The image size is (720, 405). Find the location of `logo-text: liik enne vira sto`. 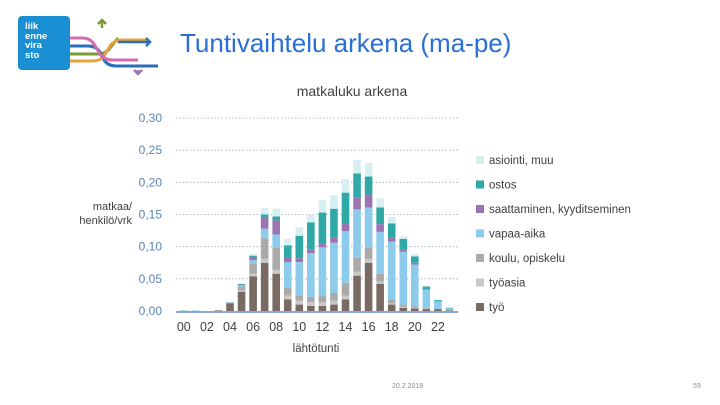

logo-text: liik enne vira sto is located at coordinates (47, 41).